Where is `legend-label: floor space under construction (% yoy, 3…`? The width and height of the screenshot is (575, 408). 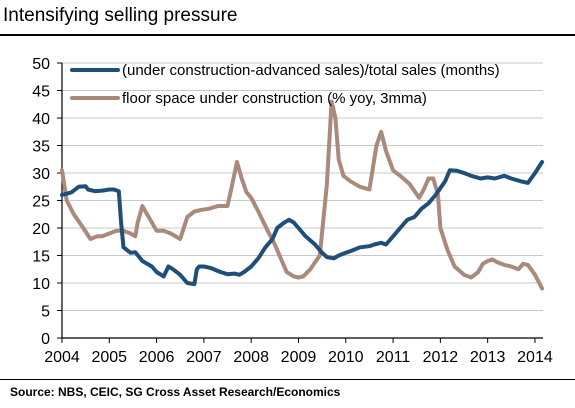
legend-label: floor space under construction (% yoy, 3… is located at coordinates (274, 98).